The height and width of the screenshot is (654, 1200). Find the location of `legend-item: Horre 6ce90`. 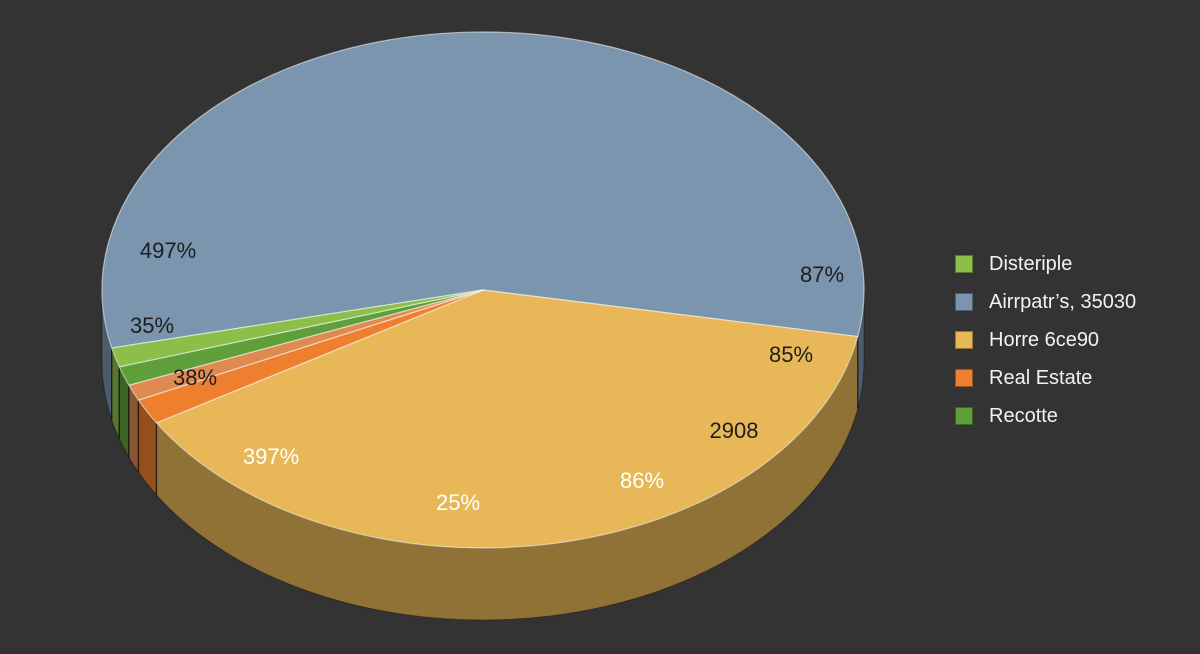

legend-item: Horre 6ce90 is located at coordinates (1070, 340).